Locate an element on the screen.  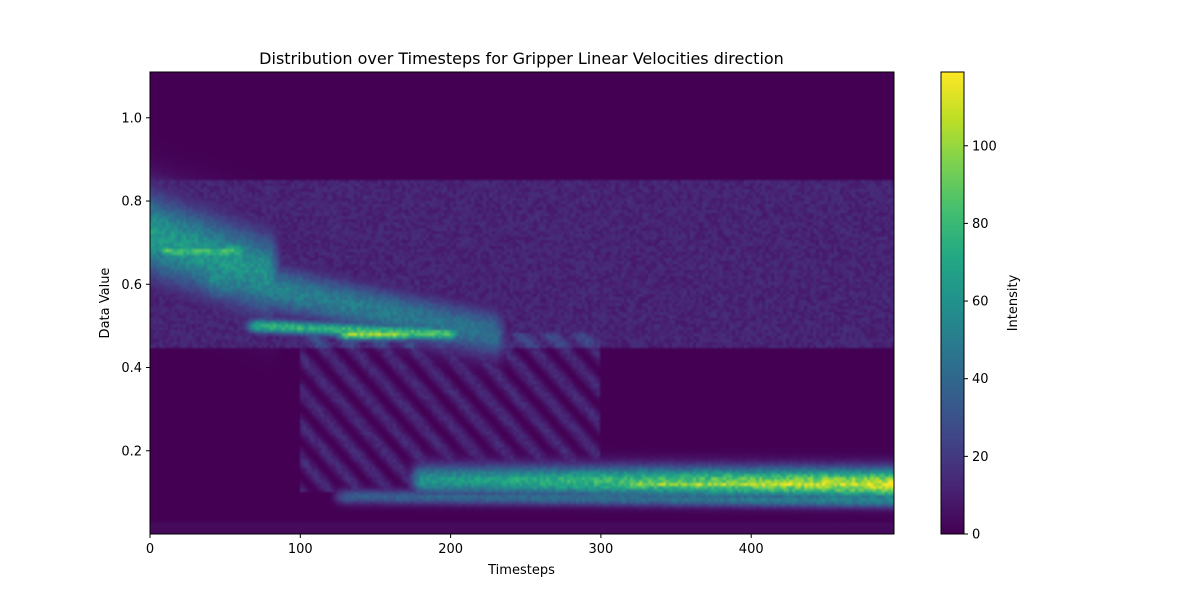
x-axis: 0 100 200 300 400 is located at coordinates (455, 545).